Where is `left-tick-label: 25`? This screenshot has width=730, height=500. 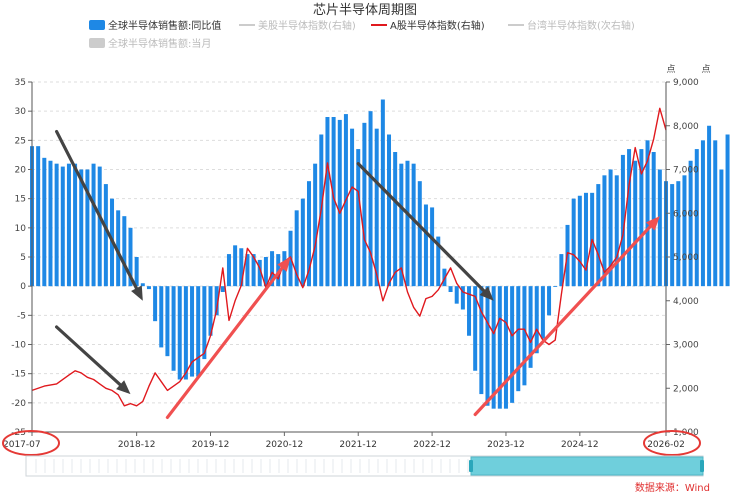
left-tick-label: 25 is located at coordinates (20, 141).